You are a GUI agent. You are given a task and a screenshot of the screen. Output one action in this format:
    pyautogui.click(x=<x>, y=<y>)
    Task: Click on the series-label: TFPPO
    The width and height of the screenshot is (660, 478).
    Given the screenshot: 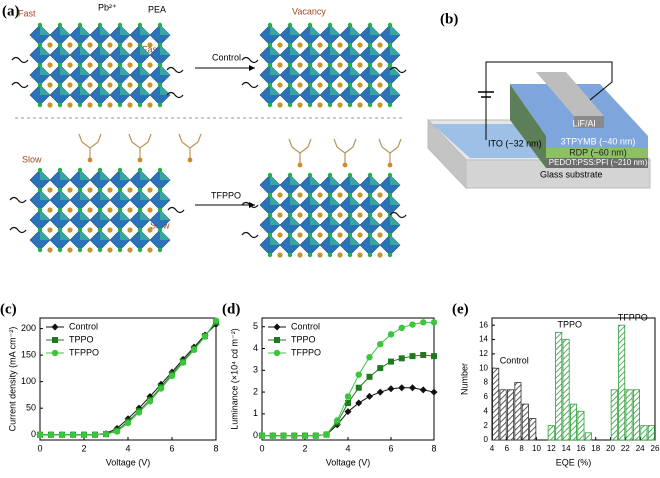 What is the action you would take?
    pyautogui.click(x=633, y=318)
    